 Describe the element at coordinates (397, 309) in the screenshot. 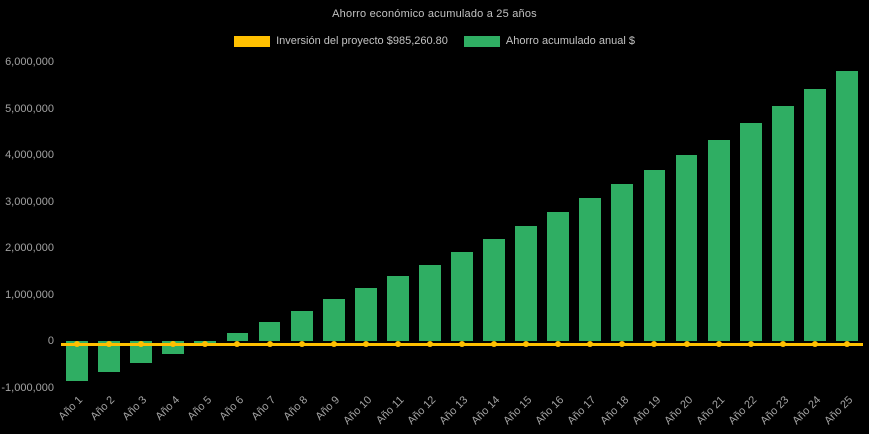

I see `bar-año-11` at that location.